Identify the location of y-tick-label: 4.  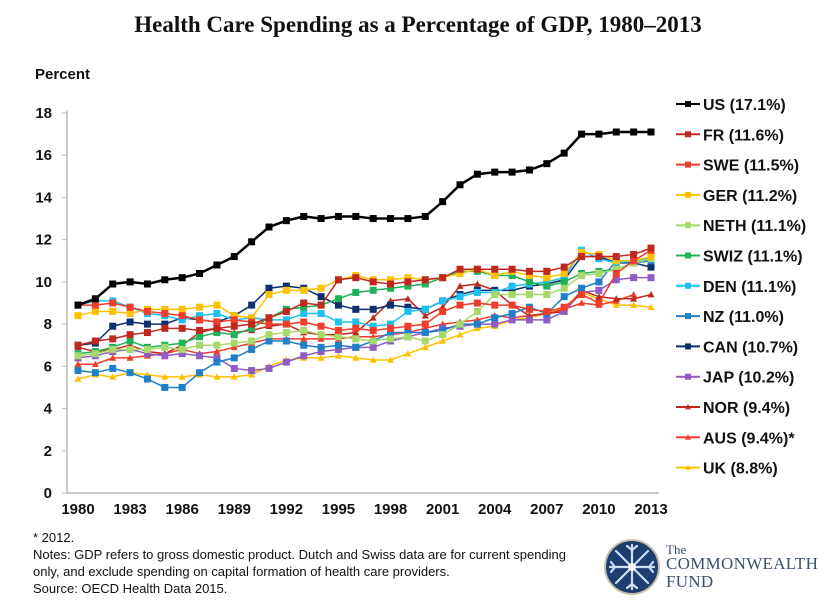
(48, 409).